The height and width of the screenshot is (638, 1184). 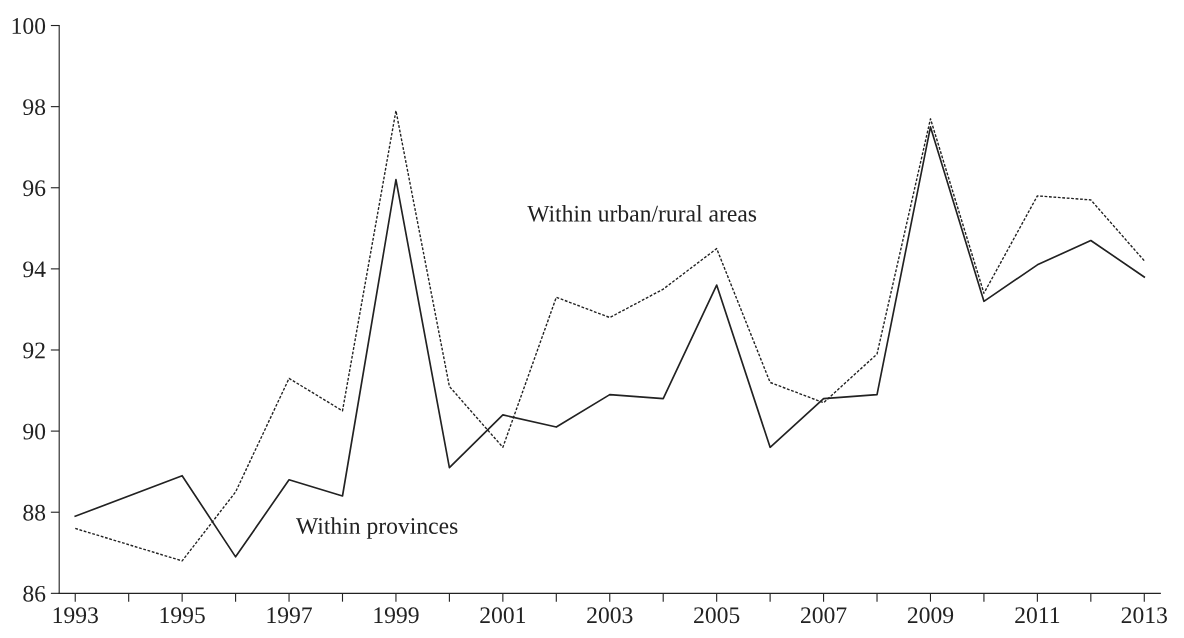 I want to click on x-tick-label: 1995, so click(x=182, y=615).